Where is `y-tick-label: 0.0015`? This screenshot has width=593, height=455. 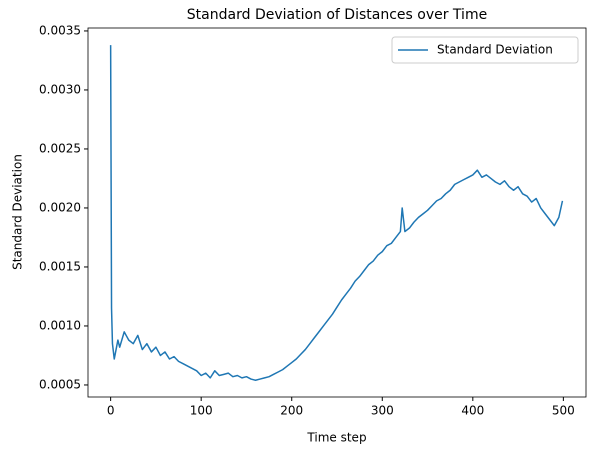
y-tick-label: 0.0015 is located at coordinates (60, 266).